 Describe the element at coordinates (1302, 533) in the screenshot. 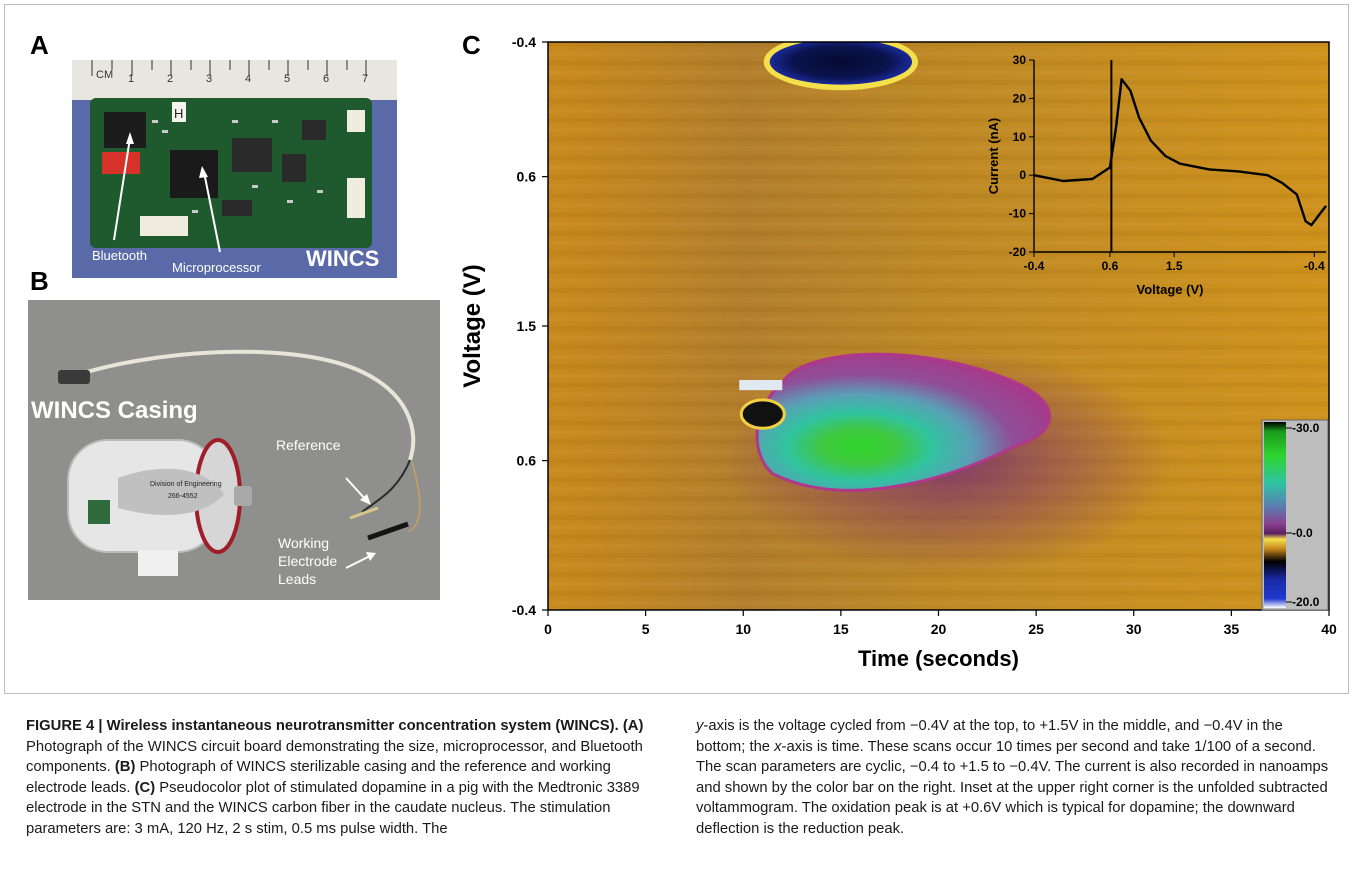

I see `colorbar-label: -0.0` at that location.